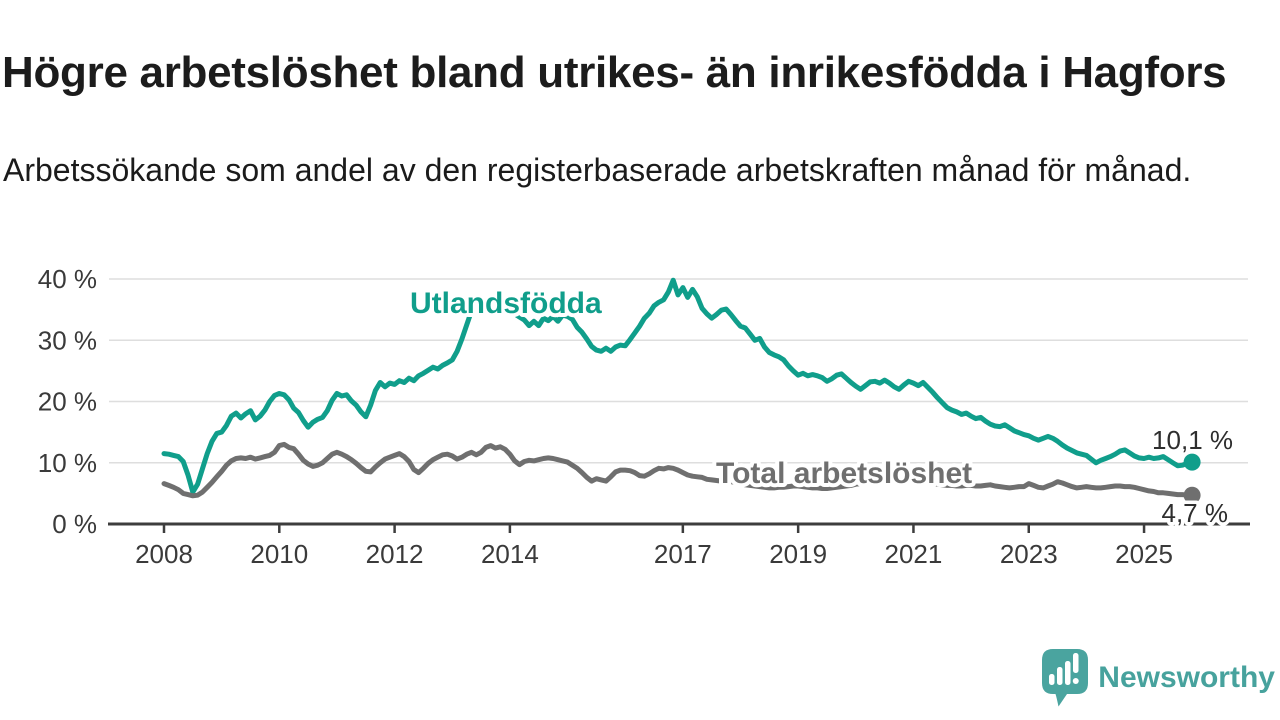 The width and height of the screenshot is (1280, 720). What do you see at coordinates (1192, 440) in the screenshot?
I see `end-value-label: 10,1 %` at bounding box center [1192, 440].